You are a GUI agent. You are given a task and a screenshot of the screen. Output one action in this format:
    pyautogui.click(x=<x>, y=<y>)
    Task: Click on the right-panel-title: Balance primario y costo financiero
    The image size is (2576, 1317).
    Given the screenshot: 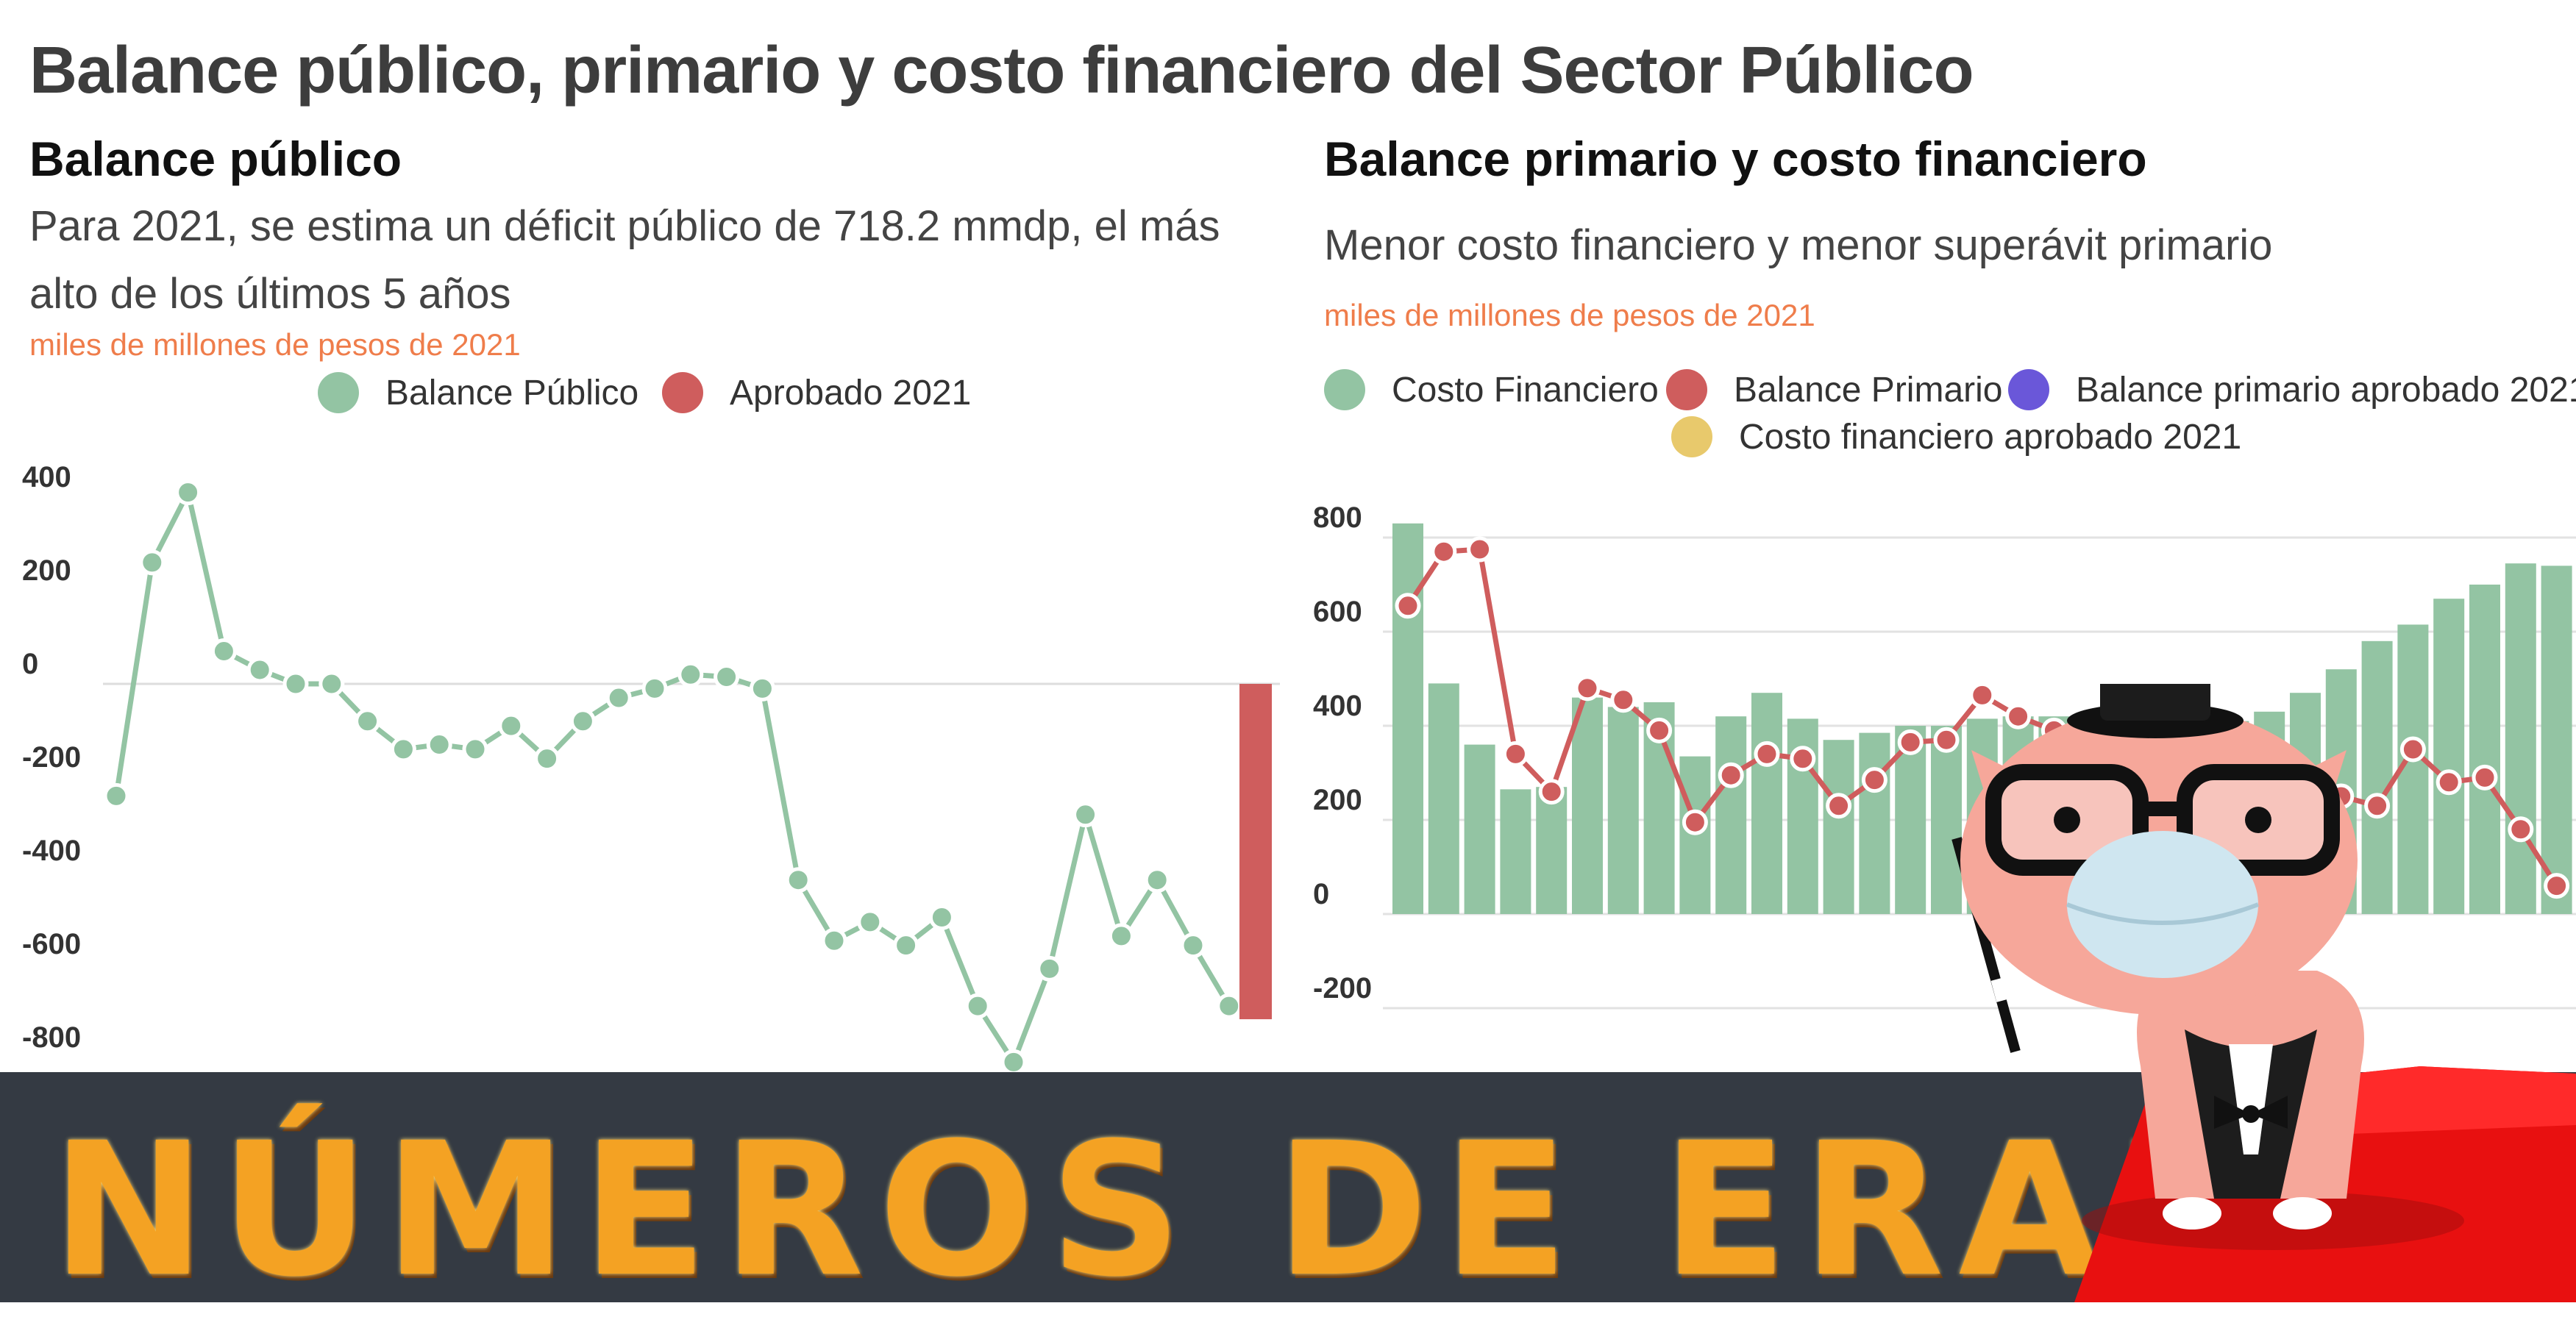 What is the action you would take?
    pyautogui.click(x=1735, y=159)
    